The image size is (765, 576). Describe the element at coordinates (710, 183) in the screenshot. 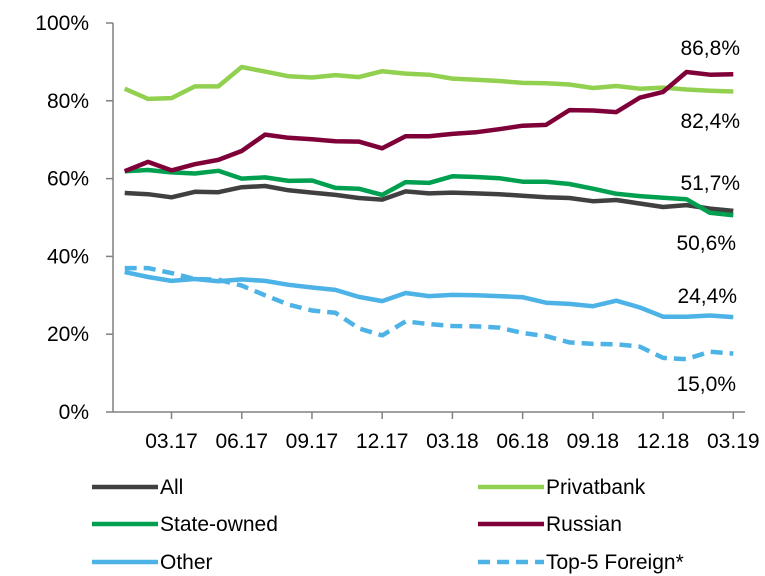

I see `end-label-all: 51,7%` at that location.